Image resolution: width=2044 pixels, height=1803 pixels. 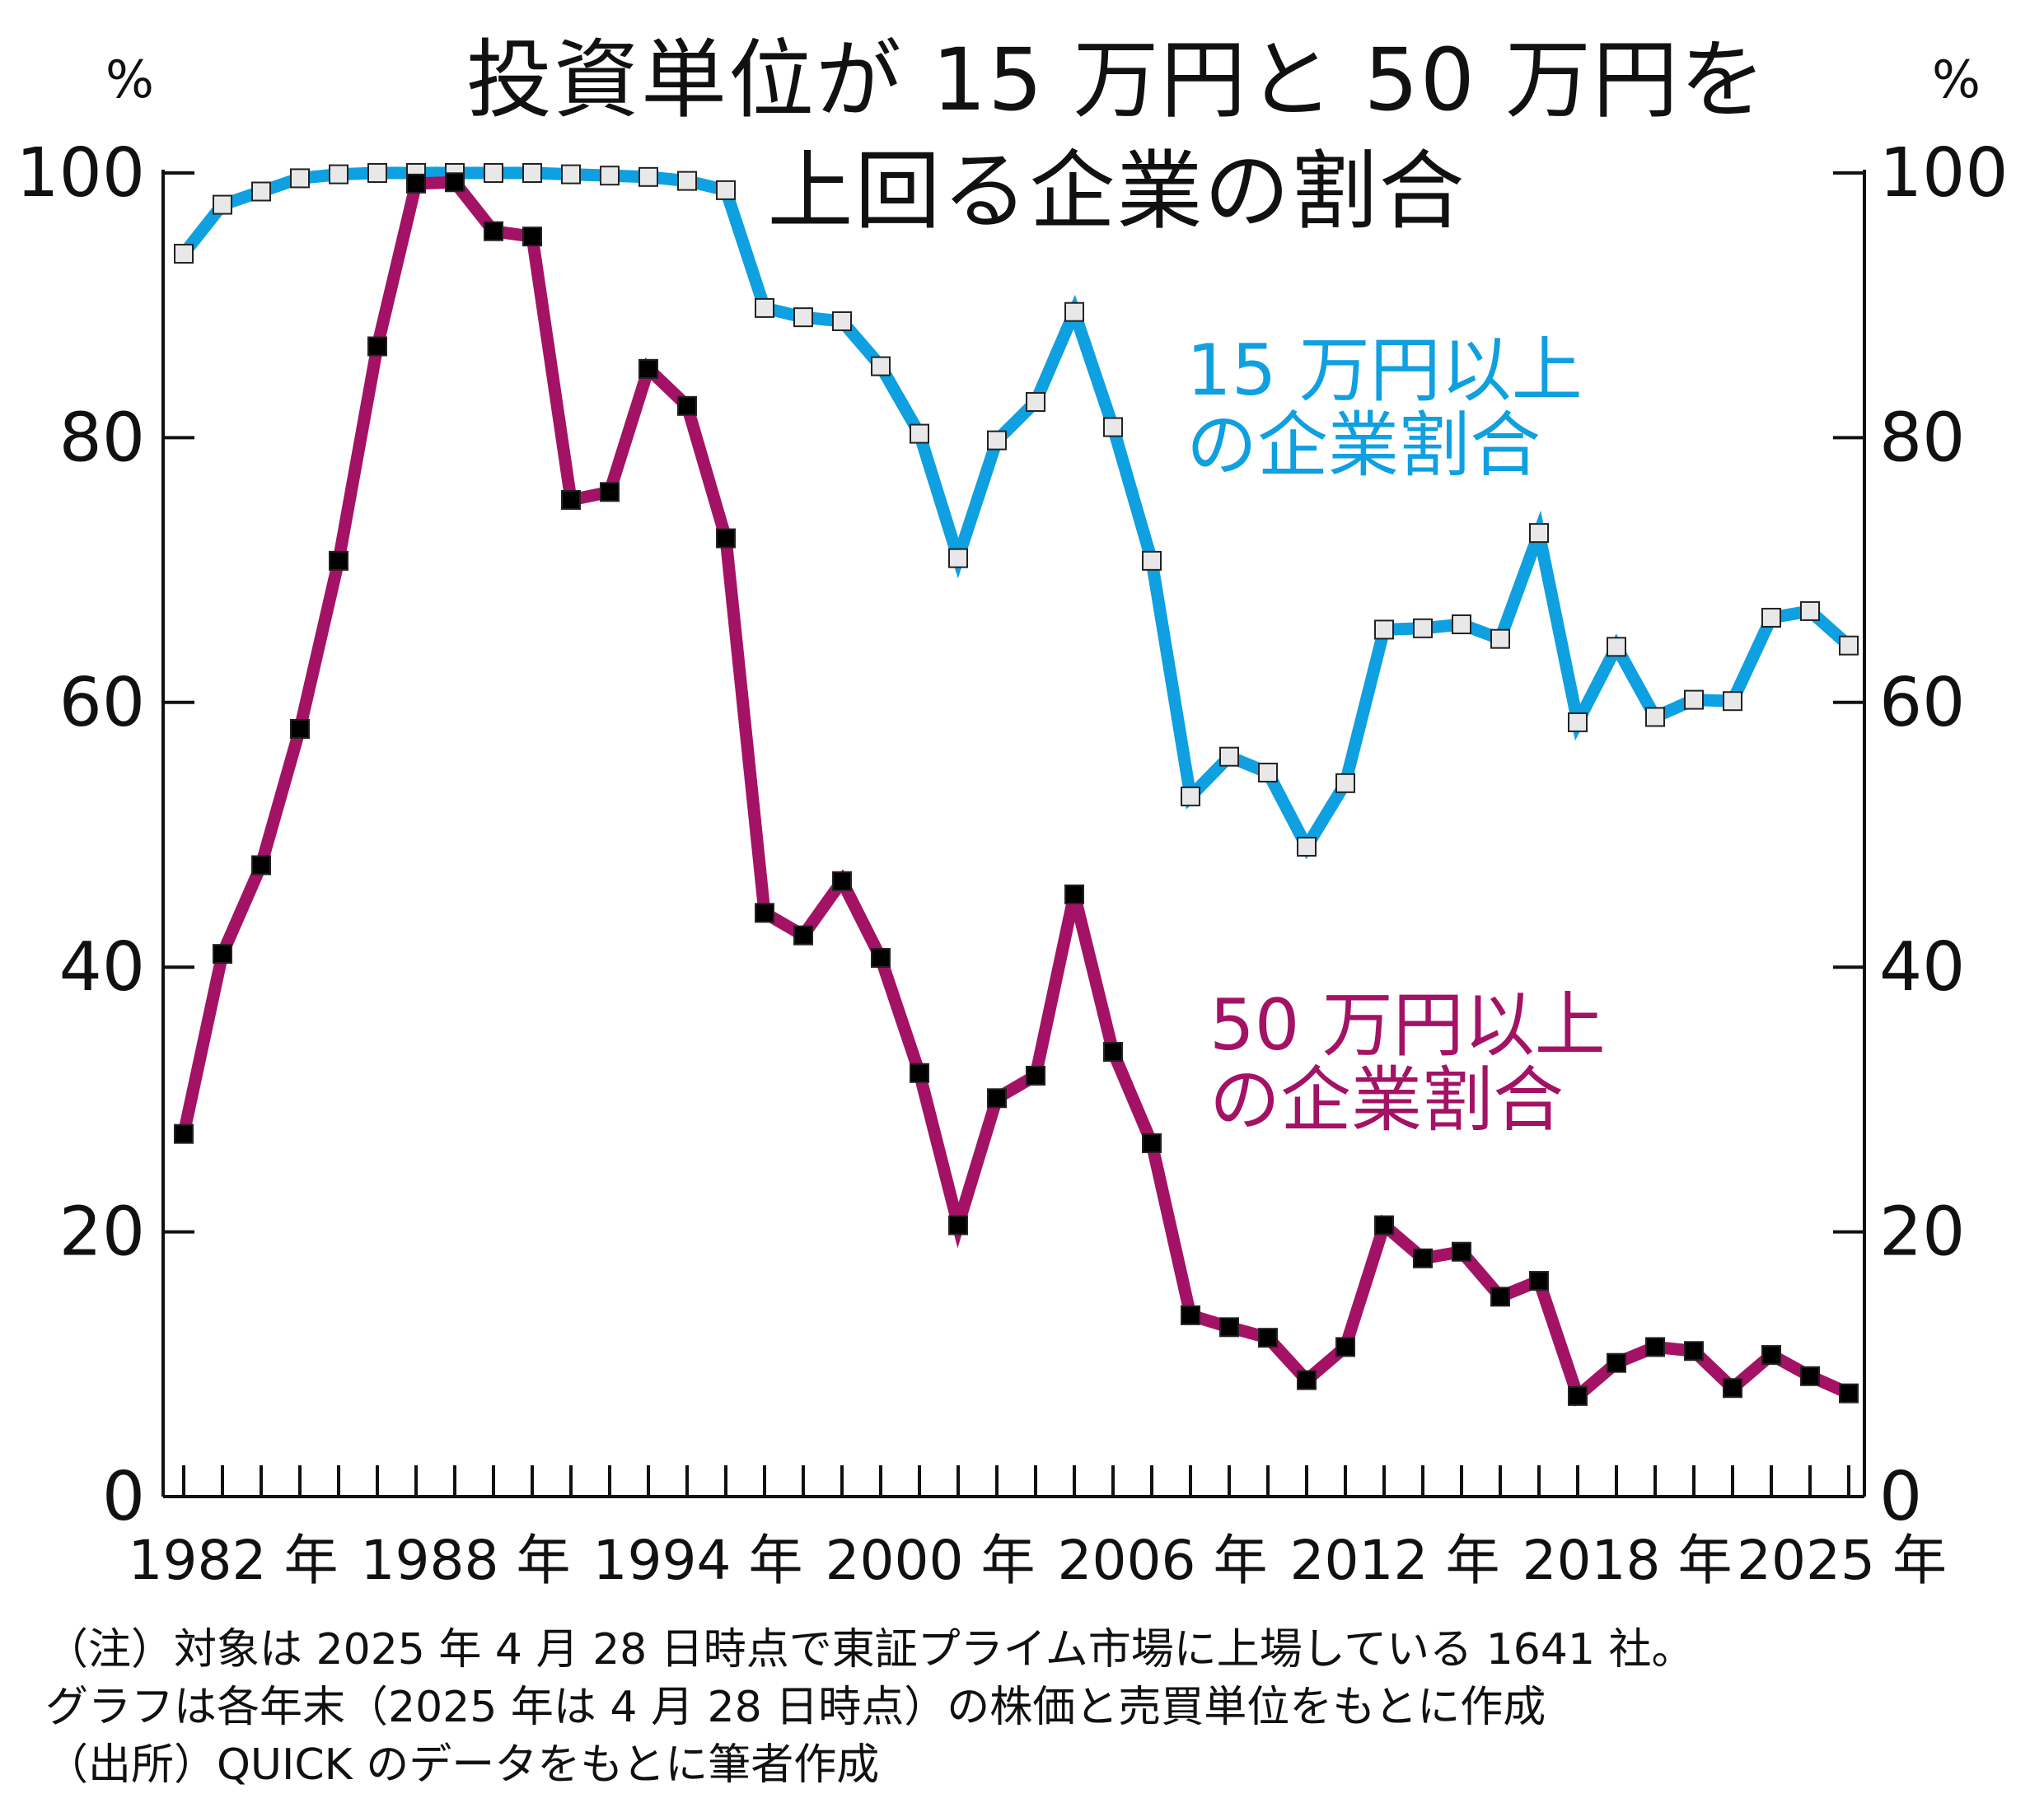 I want to click on x-tick-label: 2000 年, so click(x=931, y=1560).